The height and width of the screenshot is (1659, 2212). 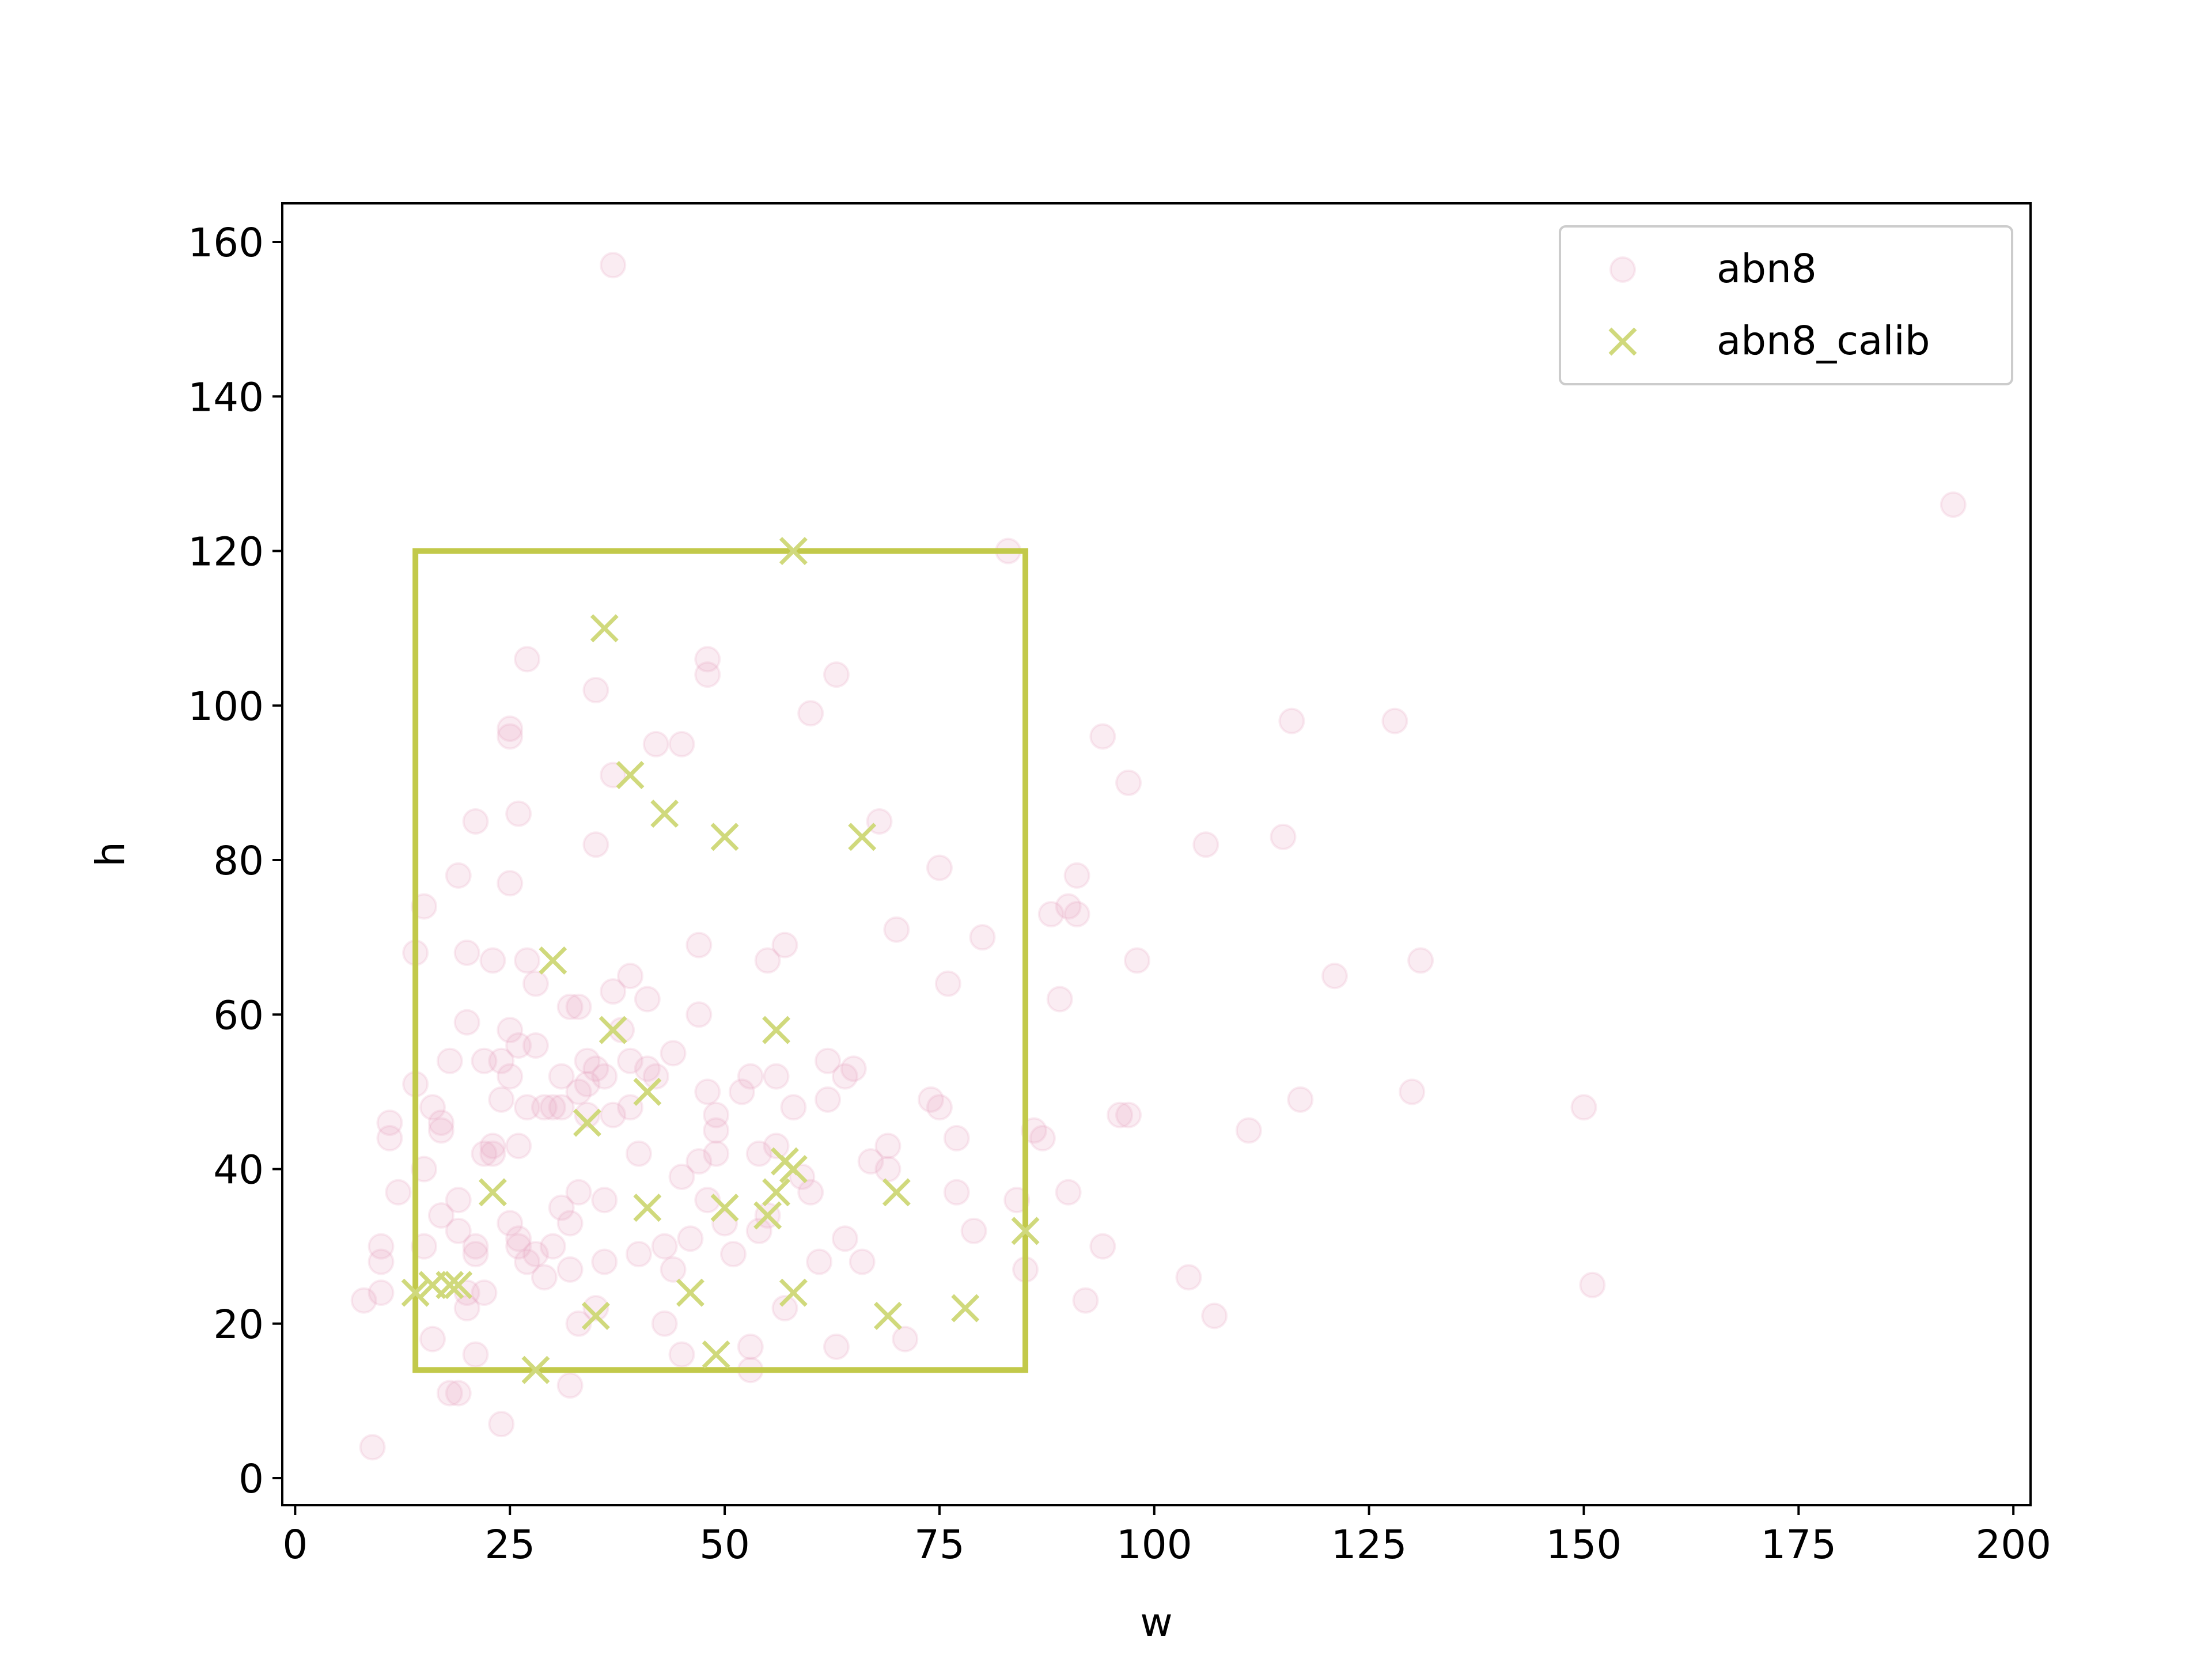 What do you see at coordinates (1798, 1545) in the screenshot?
I see `x-tick-label: 175` at bounding box center [1798, 1545].